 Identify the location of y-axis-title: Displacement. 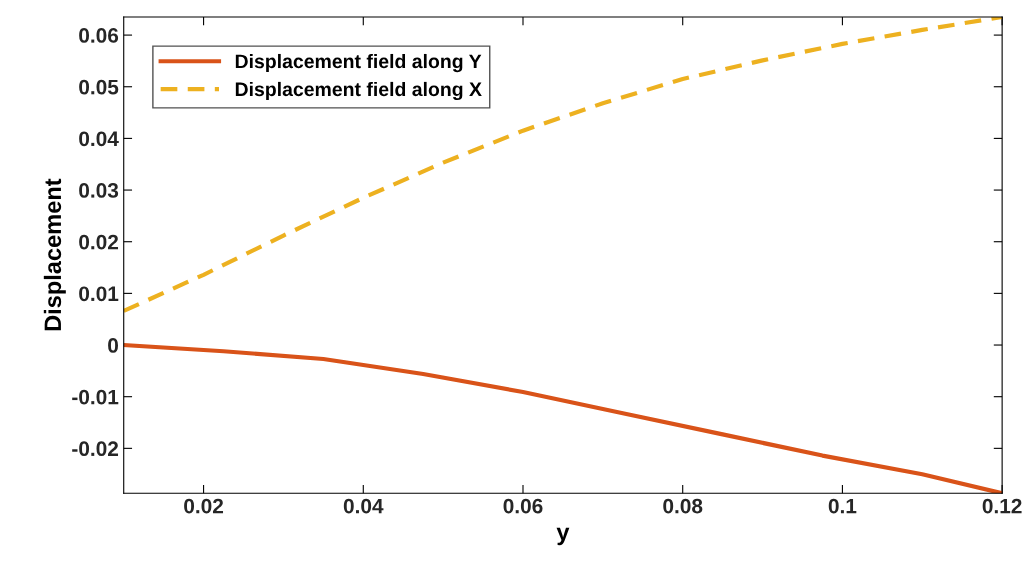
(54, 254).